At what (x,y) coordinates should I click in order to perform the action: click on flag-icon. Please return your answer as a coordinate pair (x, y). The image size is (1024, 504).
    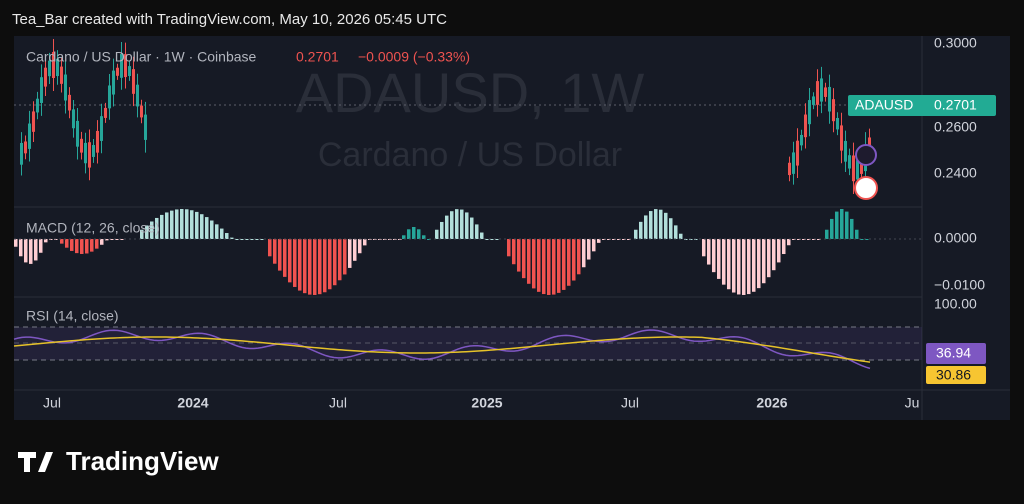
    Looking at the image, I should click on (866, 188).